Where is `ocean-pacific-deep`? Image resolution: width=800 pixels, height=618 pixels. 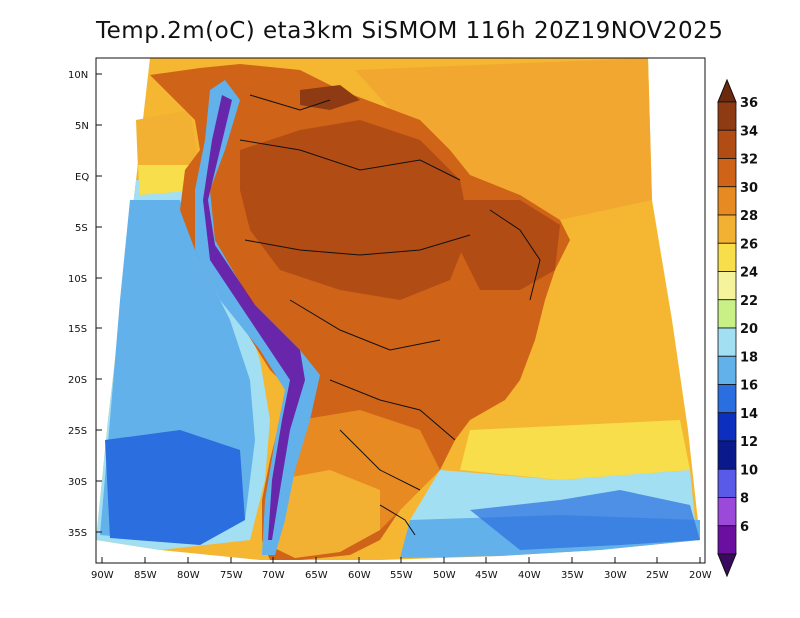
ocean-pacific-deep is located at coordinates (175, 487).